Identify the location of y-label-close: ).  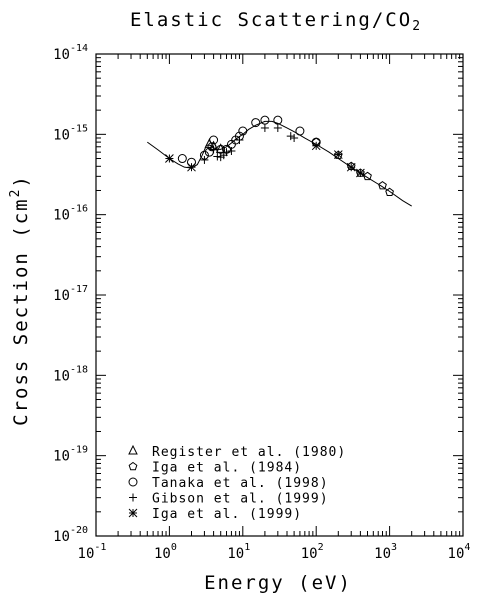
(21, 180).